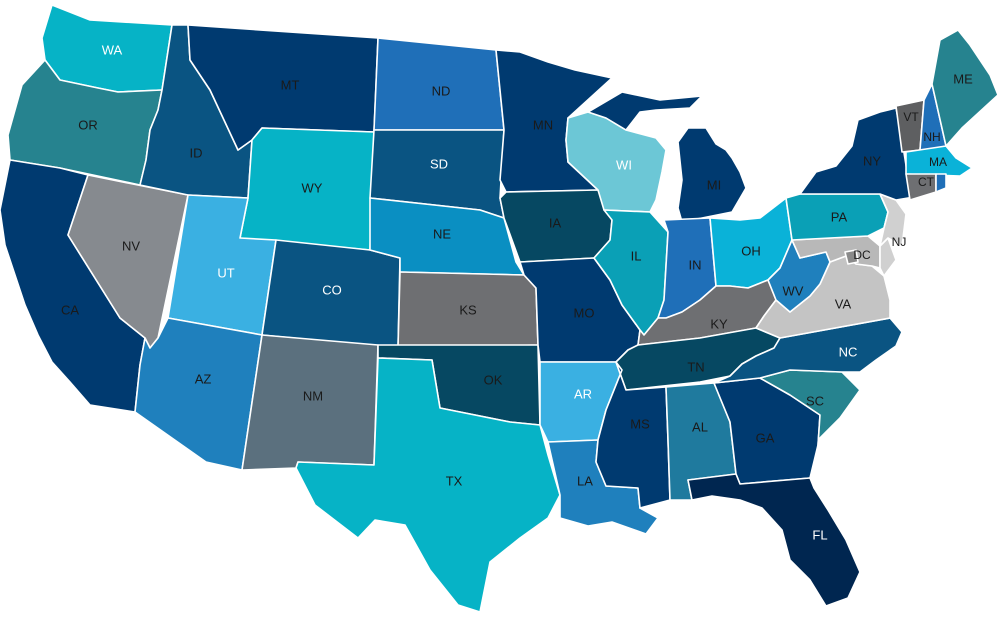  I want to click on state-tx, so click(428, 485).